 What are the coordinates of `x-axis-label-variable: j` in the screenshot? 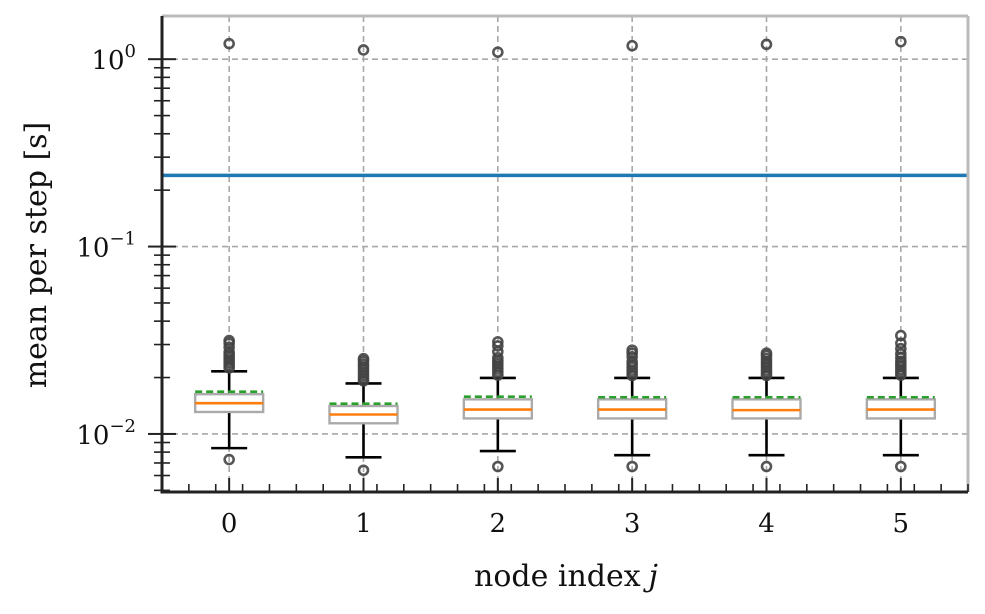 It's located at (650, 576).